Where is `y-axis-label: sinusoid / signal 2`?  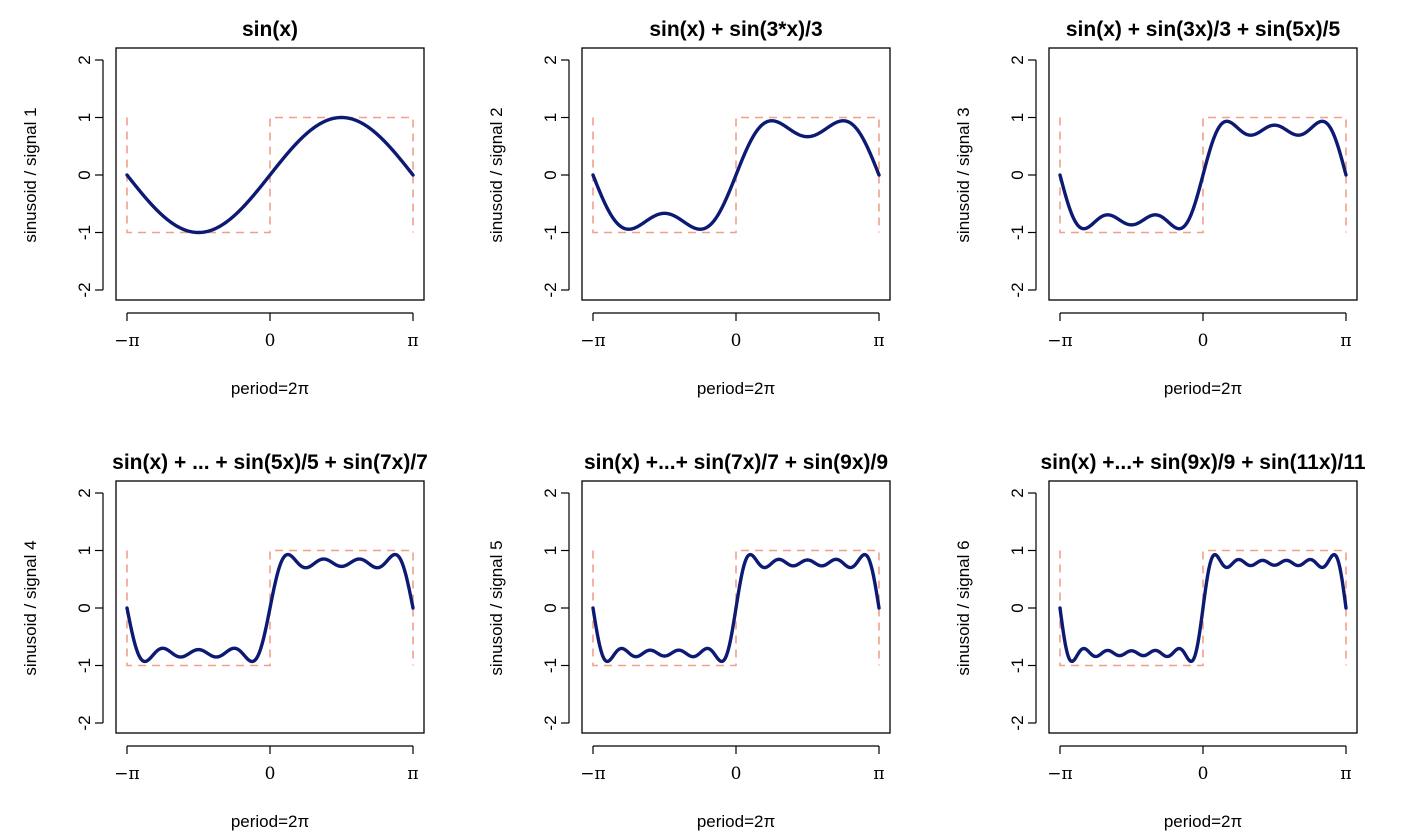 y-axis-label: sinusoid / signal 2 is located at coordinates (496, 174).